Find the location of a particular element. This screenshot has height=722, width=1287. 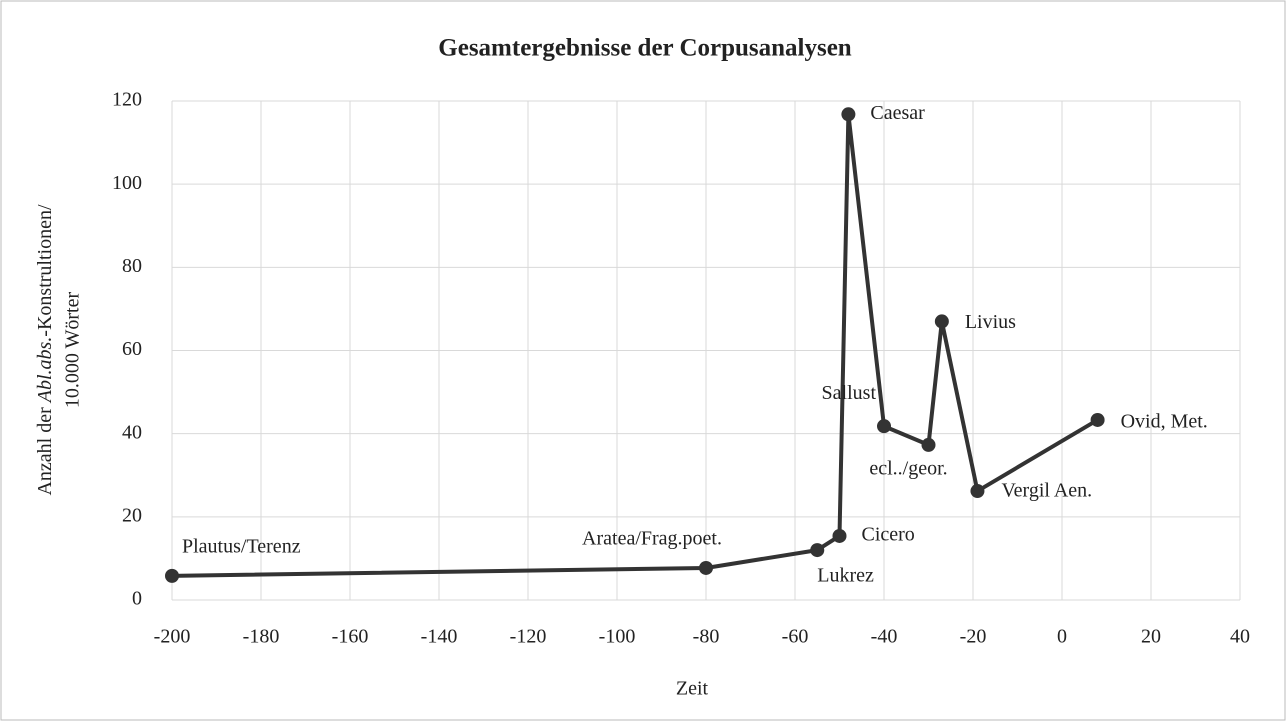

x-tick-label: -160 is located at coordinates (350, 637).